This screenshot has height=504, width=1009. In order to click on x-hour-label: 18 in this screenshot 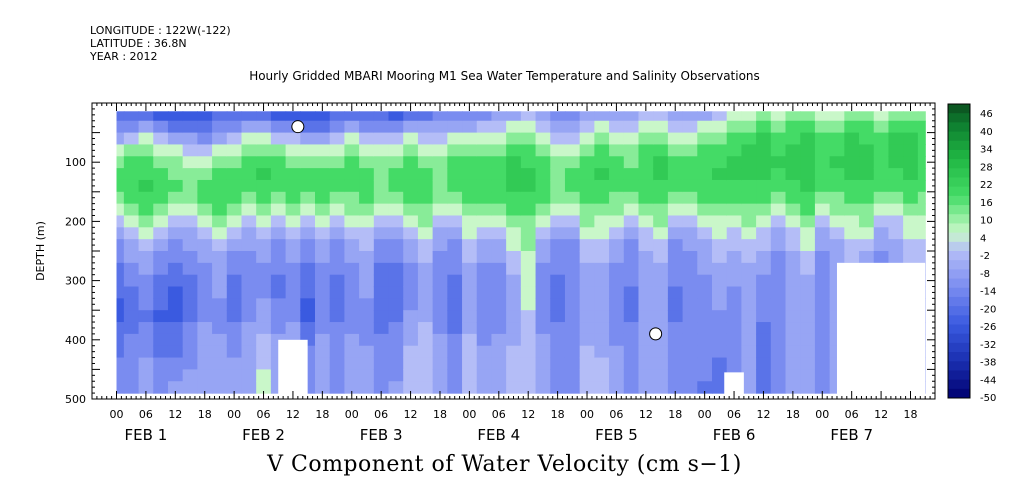, I will do `click(558, 414)`.